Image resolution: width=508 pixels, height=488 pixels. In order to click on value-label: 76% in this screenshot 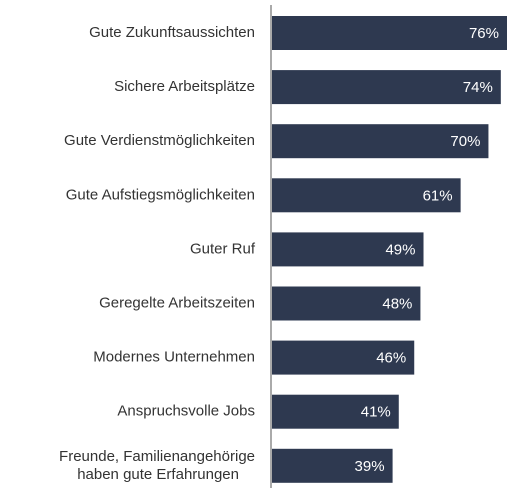, I will do `click(484, 33)`.